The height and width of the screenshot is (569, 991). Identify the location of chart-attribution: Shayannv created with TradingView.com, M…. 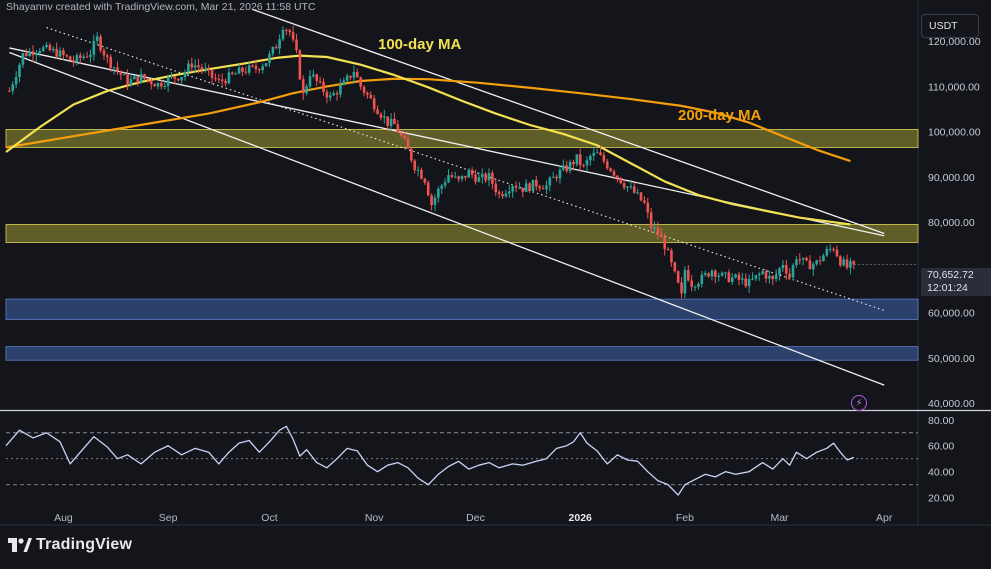
(161, 7).